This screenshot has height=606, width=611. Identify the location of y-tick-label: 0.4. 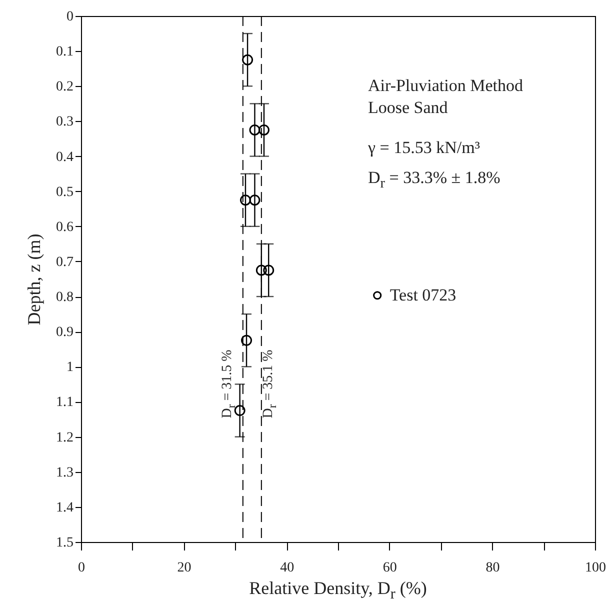
(65, 157).